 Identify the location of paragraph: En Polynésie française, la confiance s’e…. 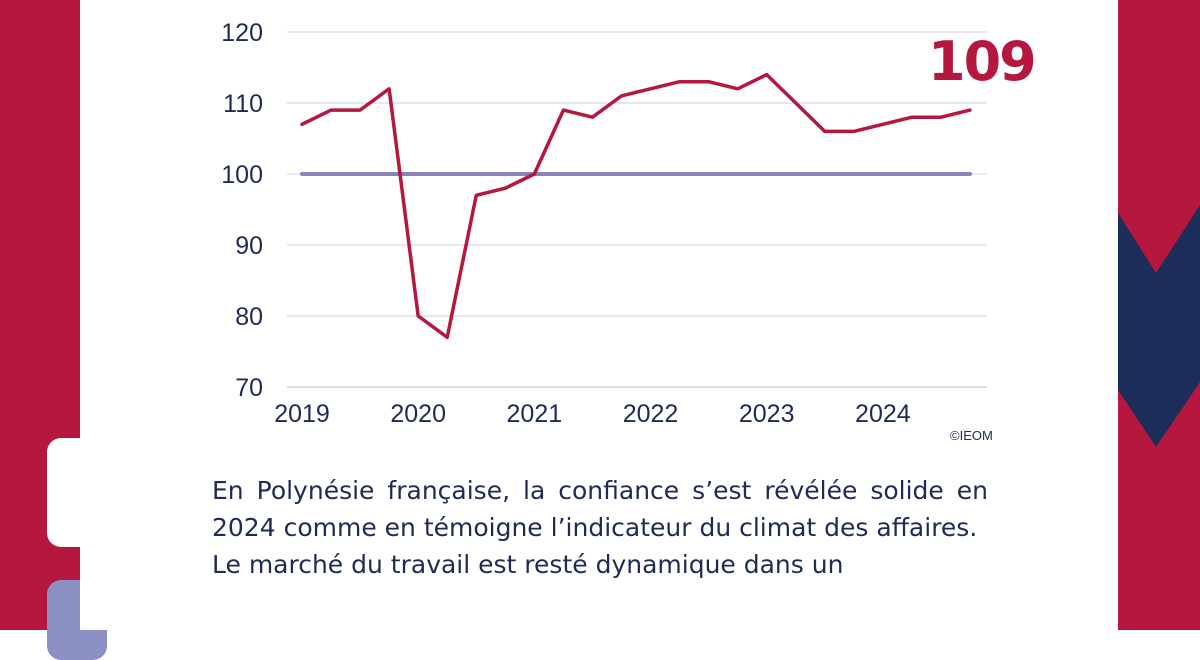
(600, 509).